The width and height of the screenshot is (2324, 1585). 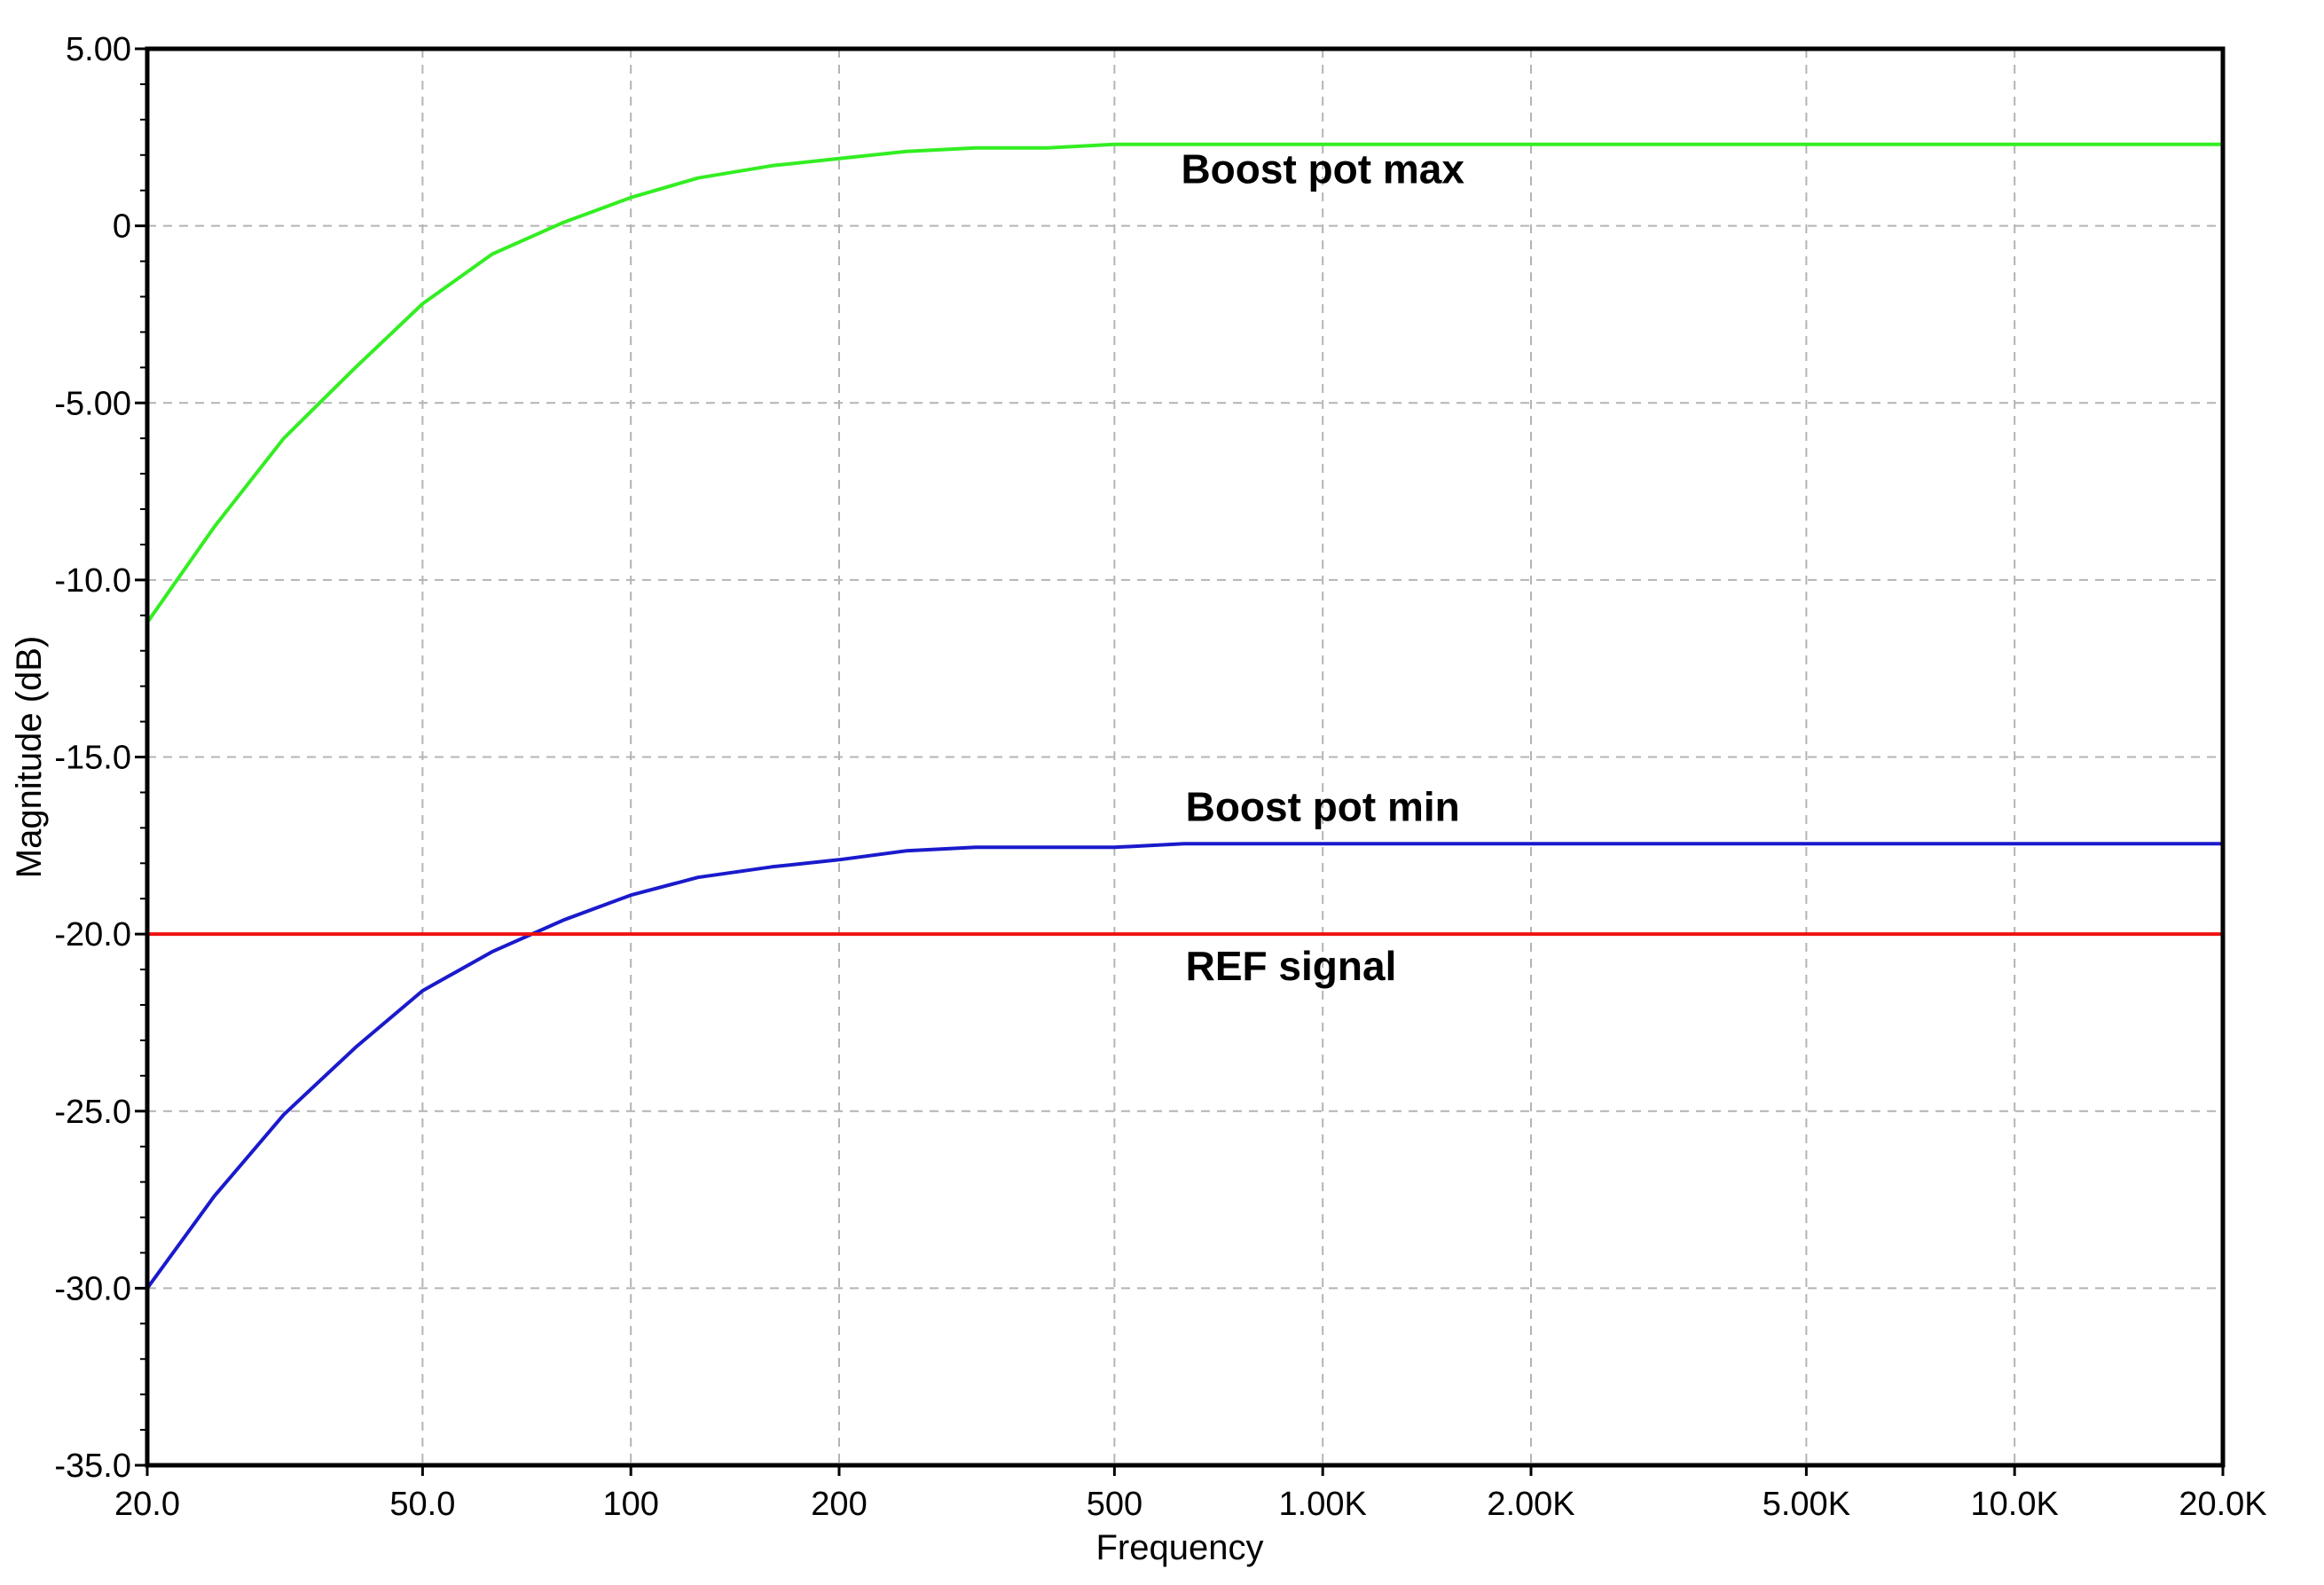 I want to click on x-tick-label: 20.0K, so click(x=2222, y=1504).